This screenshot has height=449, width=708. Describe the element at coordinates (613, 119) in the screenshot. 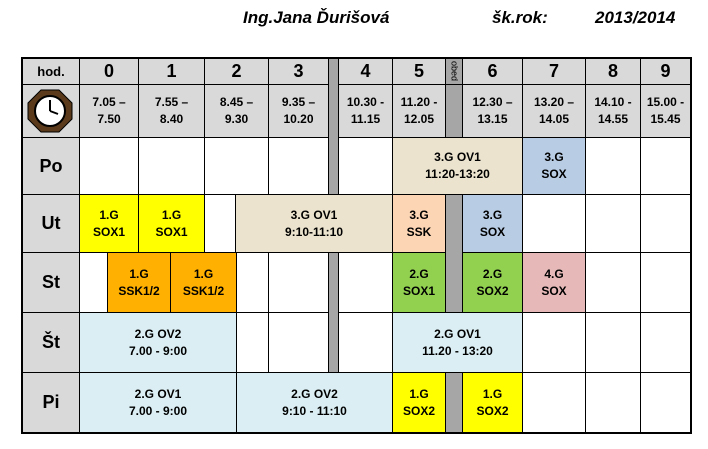

I see `text-line: 14.55` at that location.